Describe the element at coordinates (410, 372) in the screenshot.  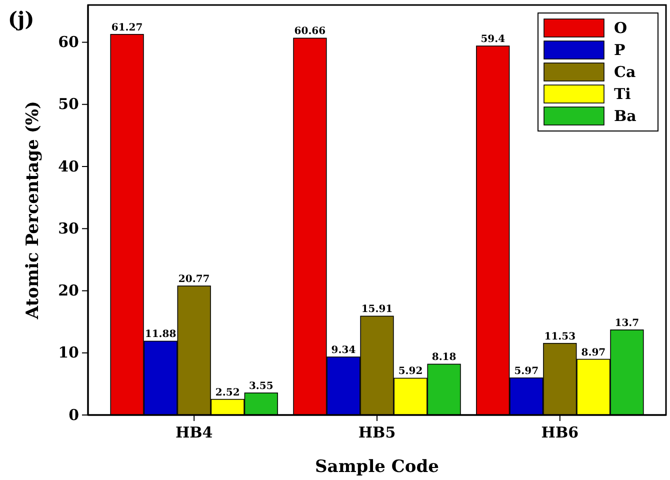
I see `data-label: 5.92` at that location.